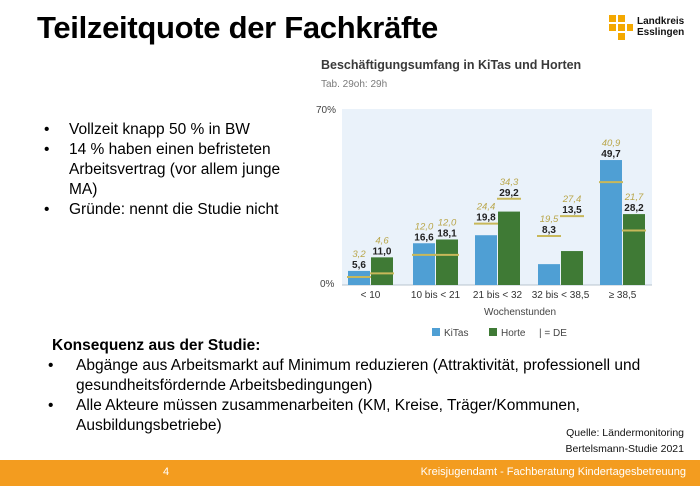 The width and height of the screenshot is (700, 500). Describe the element at coordinates (625, 433) in the screenshot. I see `source-line1: Quelle: Ländermonitoring` at that location.